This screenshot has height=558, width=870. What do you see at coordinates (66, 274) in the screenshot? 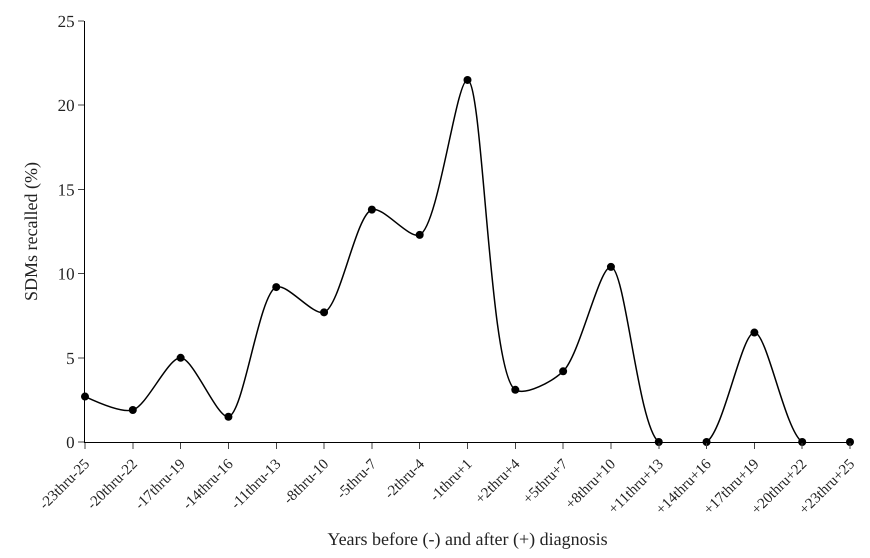
I see `y-tick-label: 10` at bounding box center [66, 274].